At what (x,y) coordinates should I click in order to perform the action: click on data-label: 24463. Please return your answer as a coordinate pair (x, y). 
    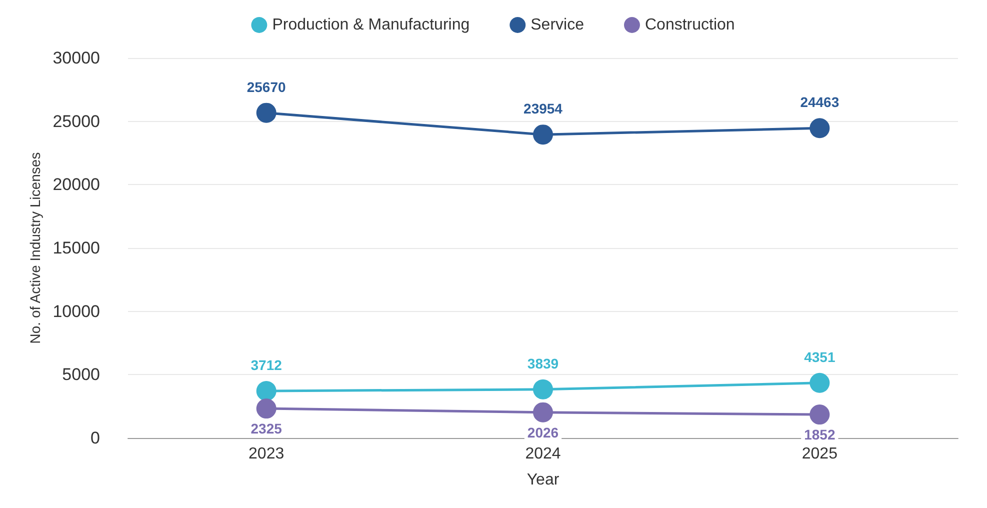
    Looking at the image, I should click on (820, 102).